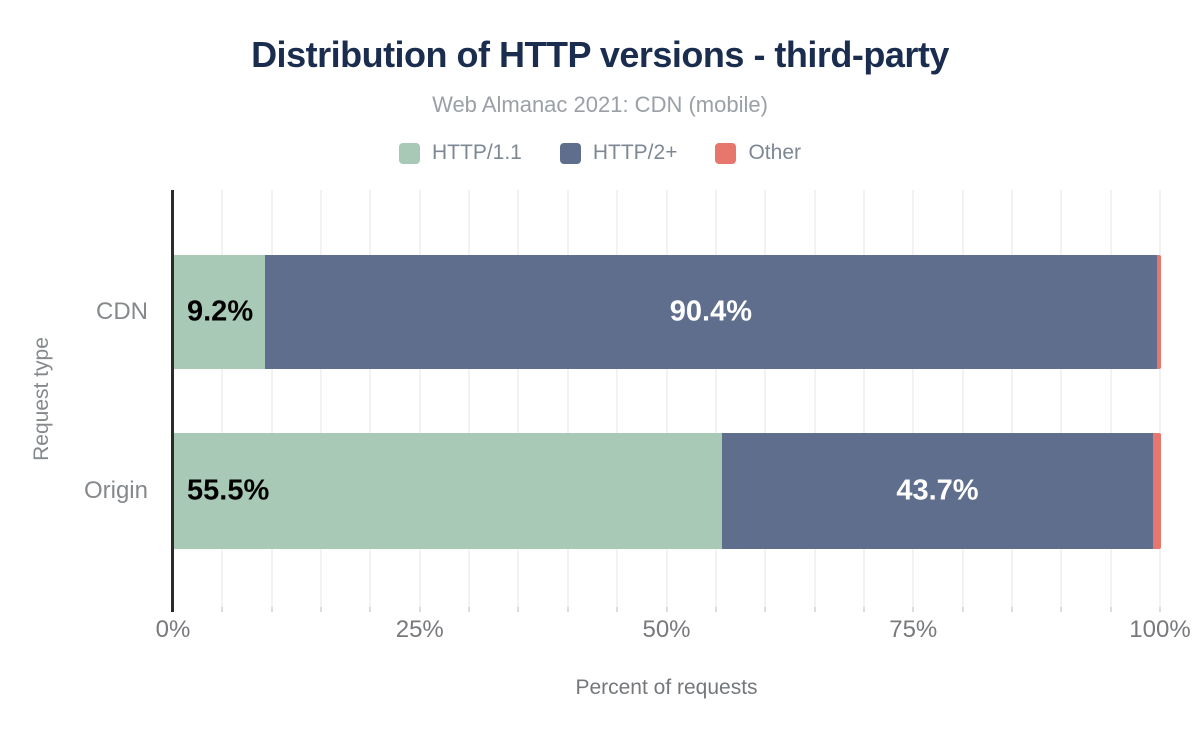  What do you see at coordinates (666, 687) in the screenshot?
I see `x-axis-title: Percent of requests` at bounding box center [666, 687].